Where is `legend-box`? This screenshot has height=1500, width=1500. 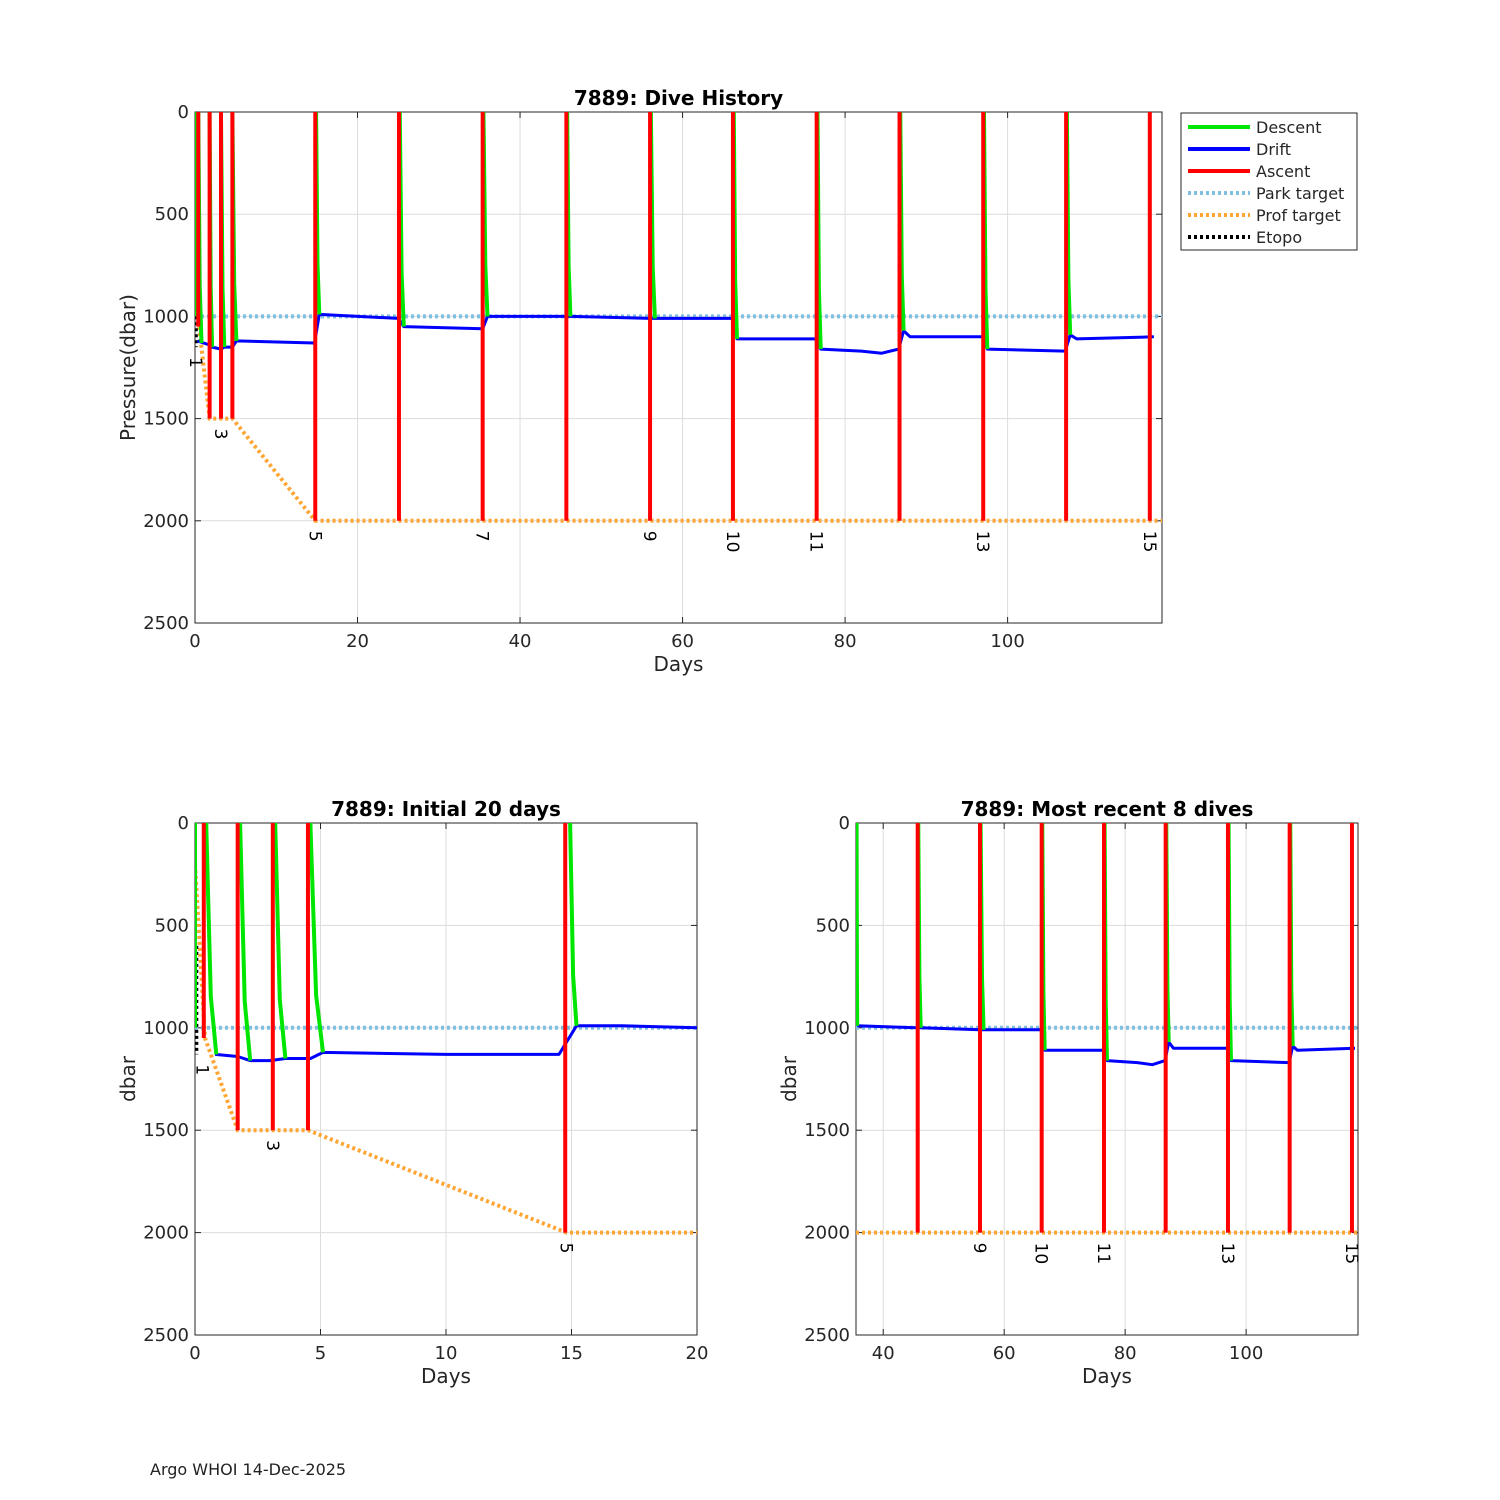
legend-box is located at coordinates (1269, 181).